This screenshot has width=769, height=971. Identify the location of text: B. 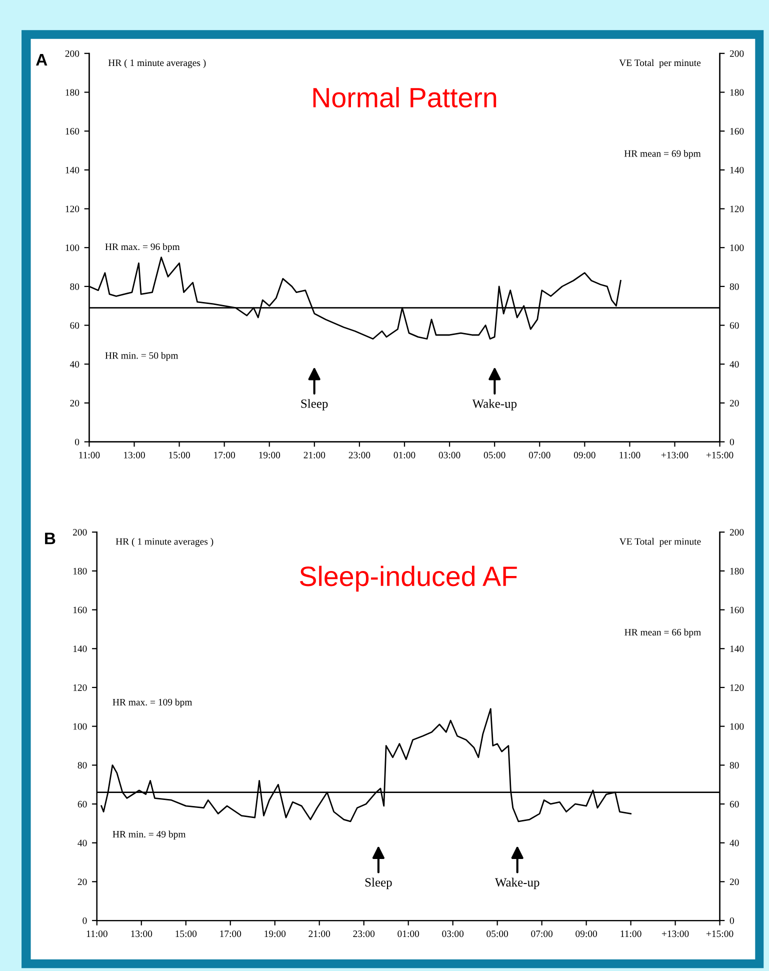
(50, 538).